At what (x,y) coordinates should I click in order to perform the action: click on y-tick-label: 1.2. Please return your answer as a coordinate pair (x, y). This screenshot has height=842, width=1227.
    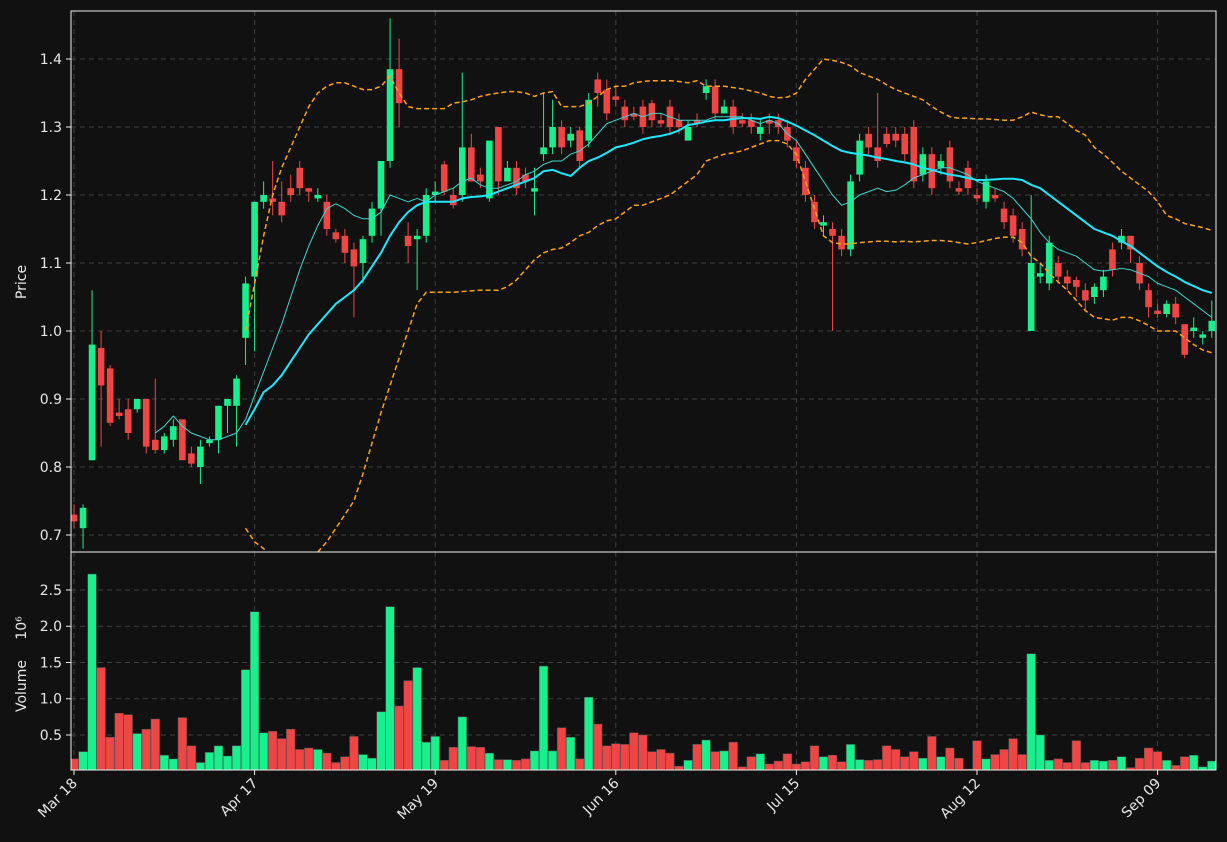
    Looking at the image, I should click on (51, 196).